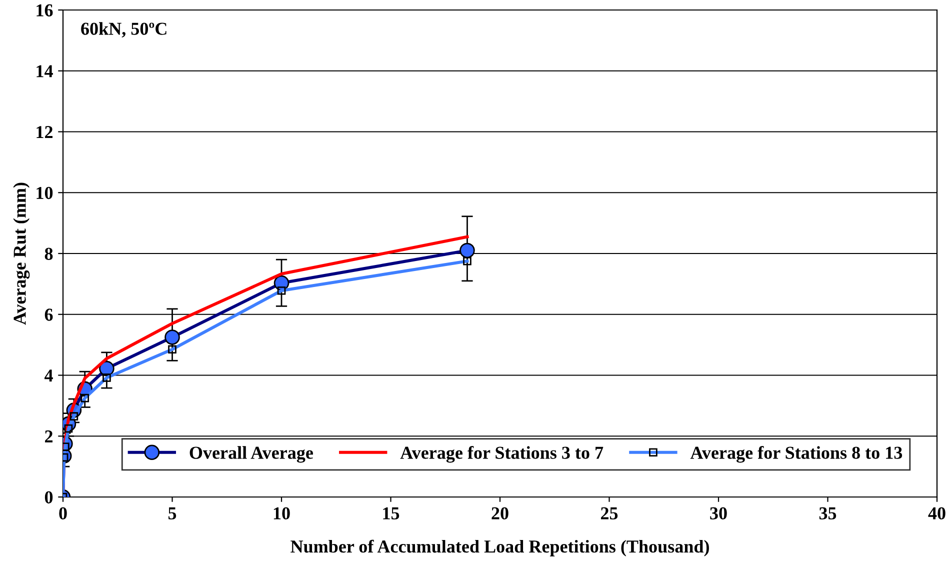 This screenshot has width=947, height=571. Describe the element at coordinates (44, 71) in the screenshot. I see `y-tick-label: 14` at that location.